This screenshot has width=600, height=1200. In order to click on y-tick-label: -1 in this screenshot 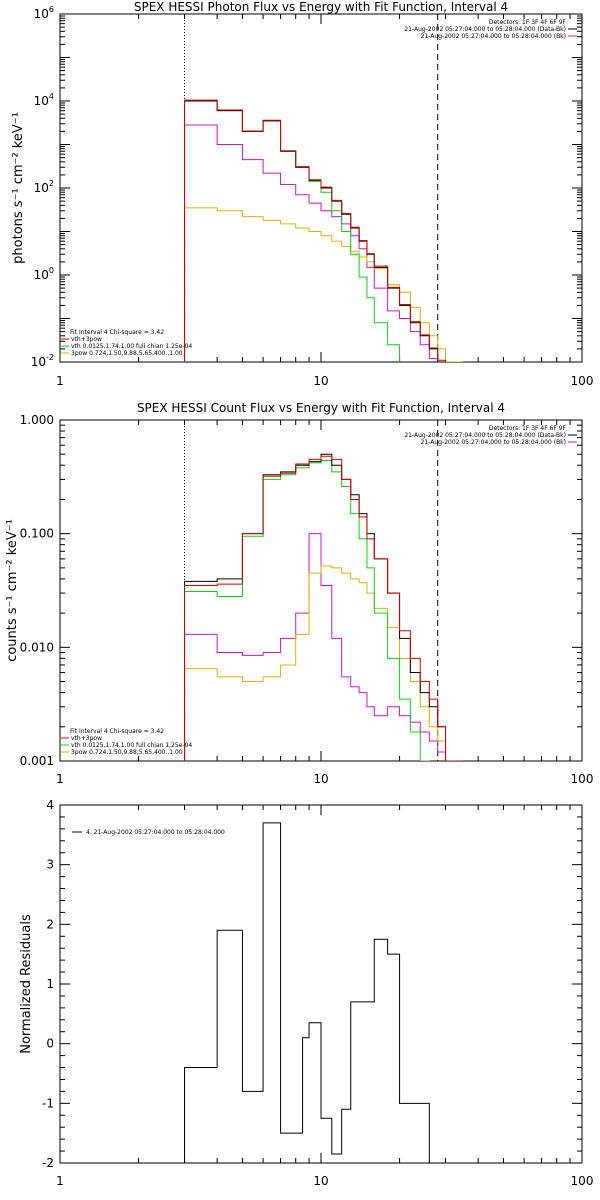, I will do `click(48, 1103)`.